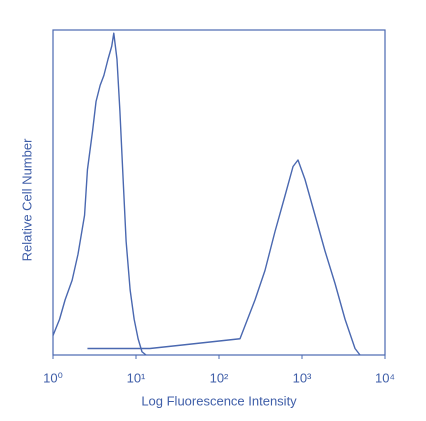 The height and width of the screenshot is (421, 426). I want to click on x-tick-label: 10⁰, so click(53, 377).